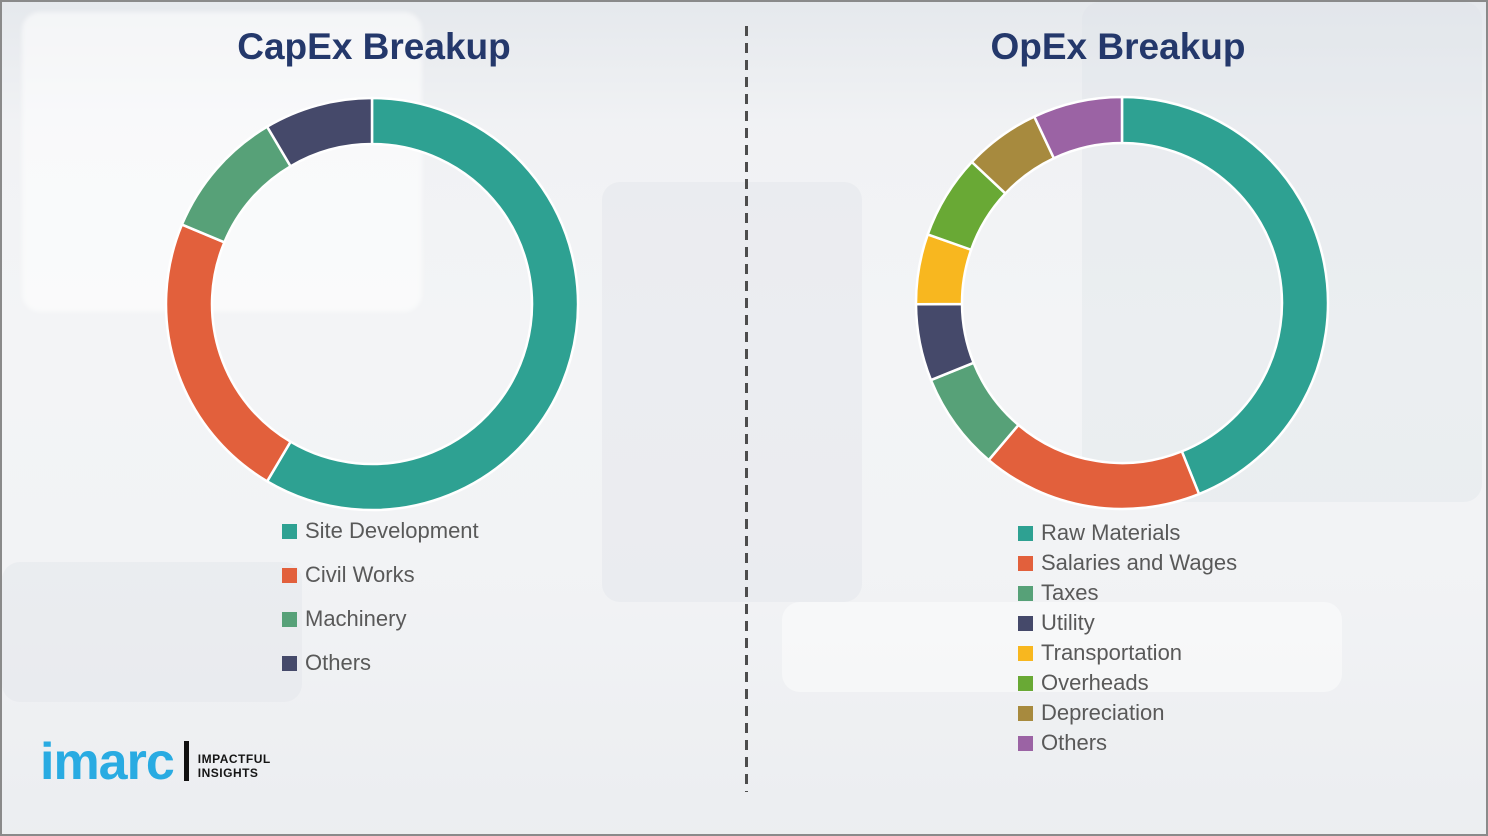 The width and height of the screenshot is (1488, 836). I want to click on legend-label: Raw Materials, so click(1111, 532).